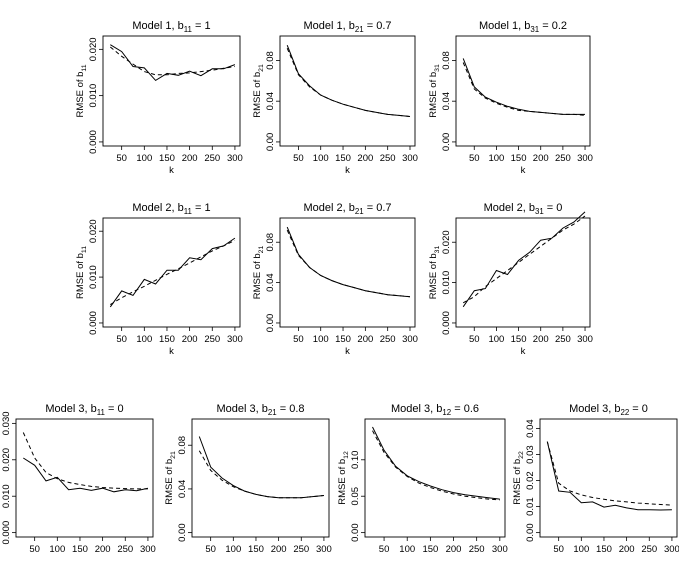 This screenshot has width=679, height=562. What do you see at coordinates (521, 455) in the screenshot?
I see `y-axis-label-subscript: 22` at bounding box center [521, 455].